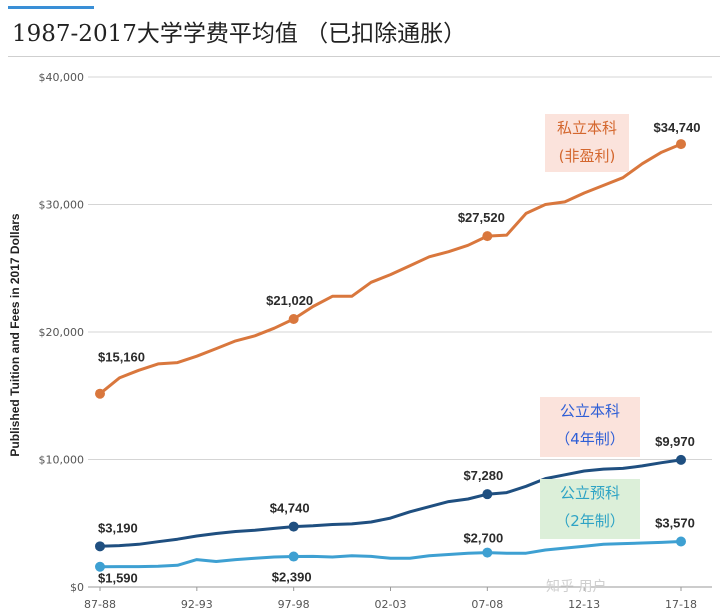  I want to click on y-tick-label: $0, so click(77, 587).